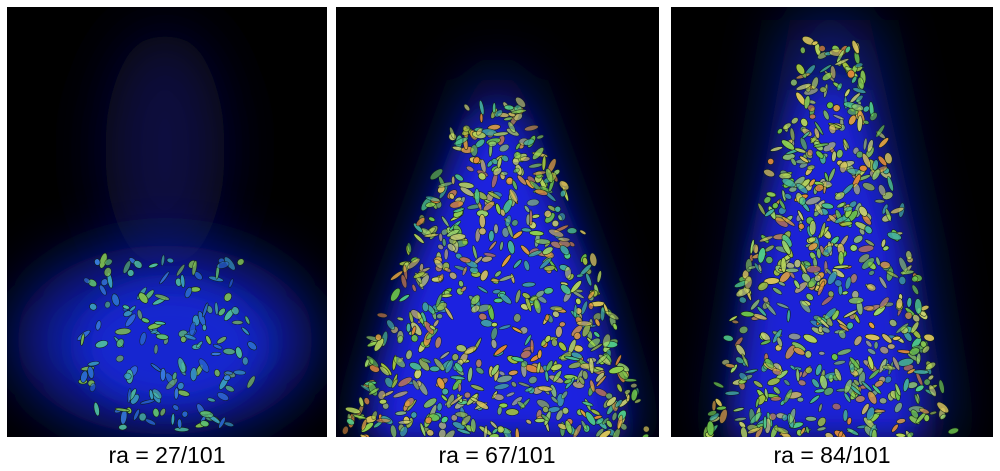 The image size is (1000, 471). I want to click on caption: ra = 67/101, so click(496, 455).